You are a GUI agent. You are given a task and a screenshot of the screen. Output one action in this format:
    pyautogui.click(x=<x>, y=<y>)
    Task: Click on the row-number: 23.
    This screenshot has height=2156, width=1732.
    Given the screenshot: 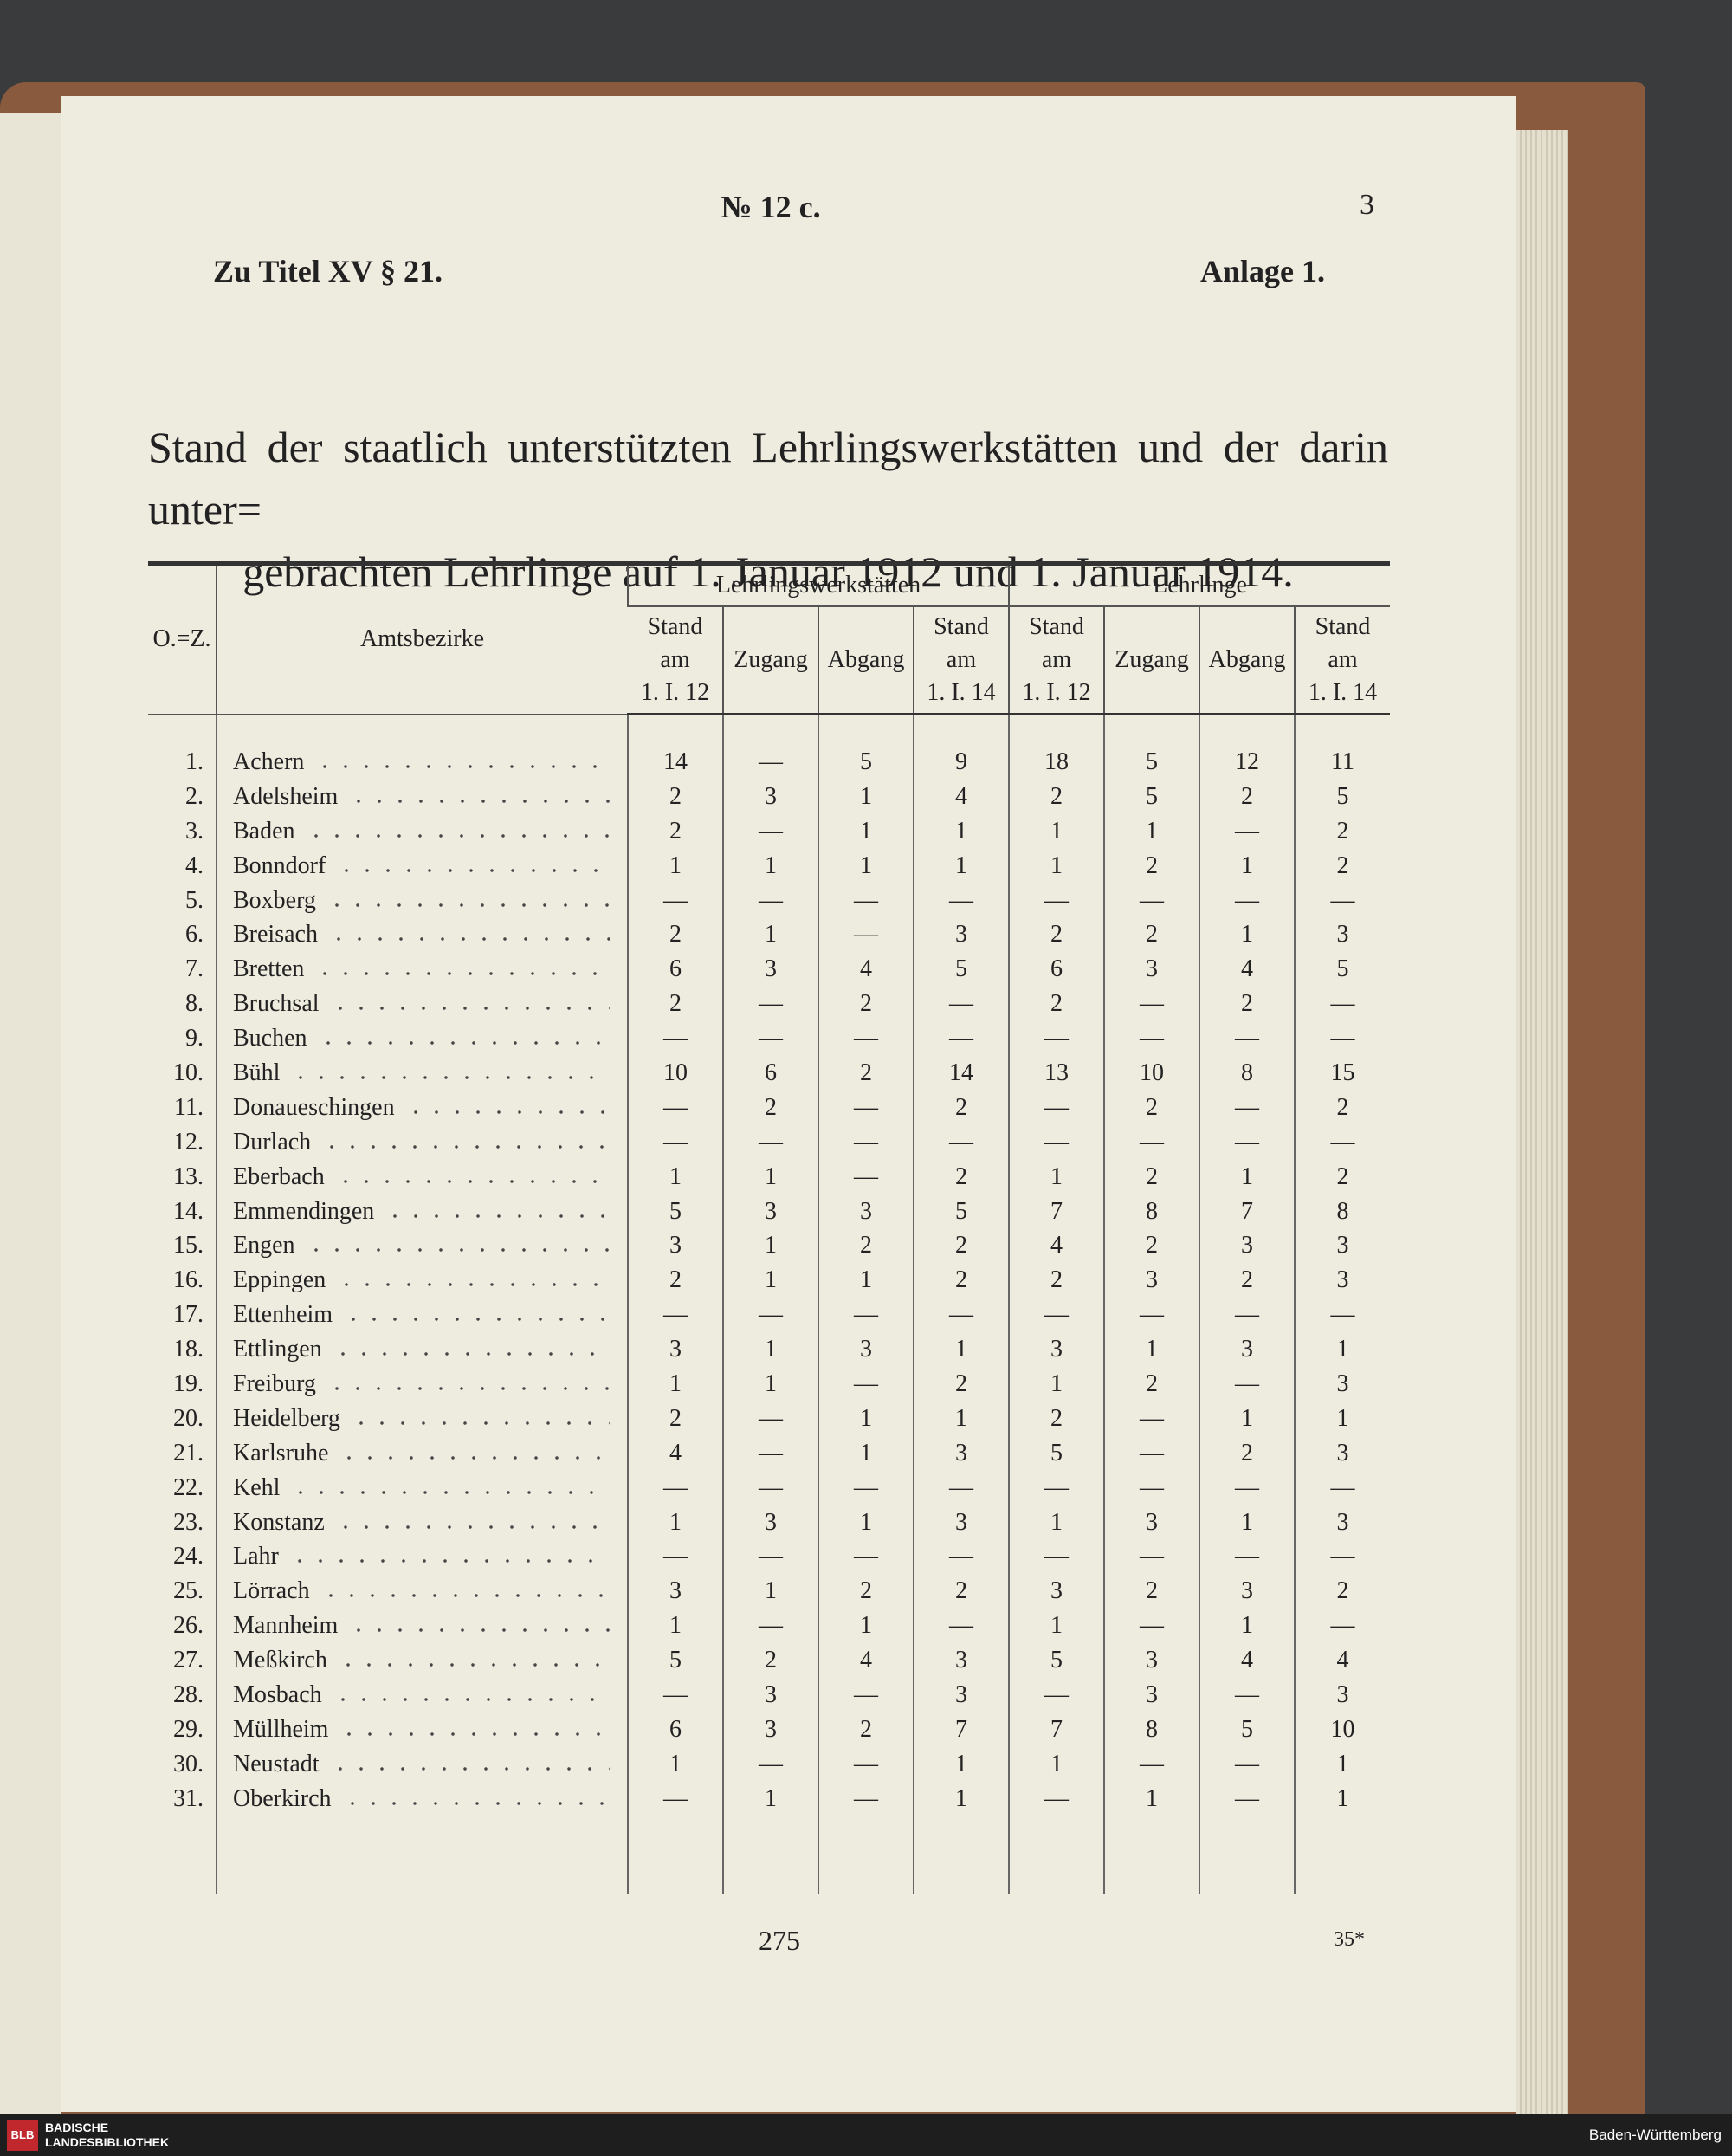 What is the action you would take?
    pyautogui.click(x=188, y=1522)
    